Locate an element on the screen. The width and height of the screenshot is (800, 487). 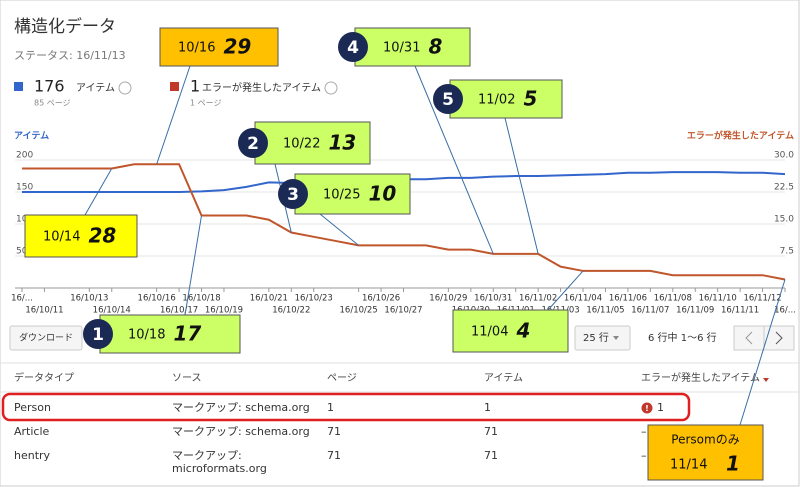
column-header: ソース is located at coordinates (187, 378).